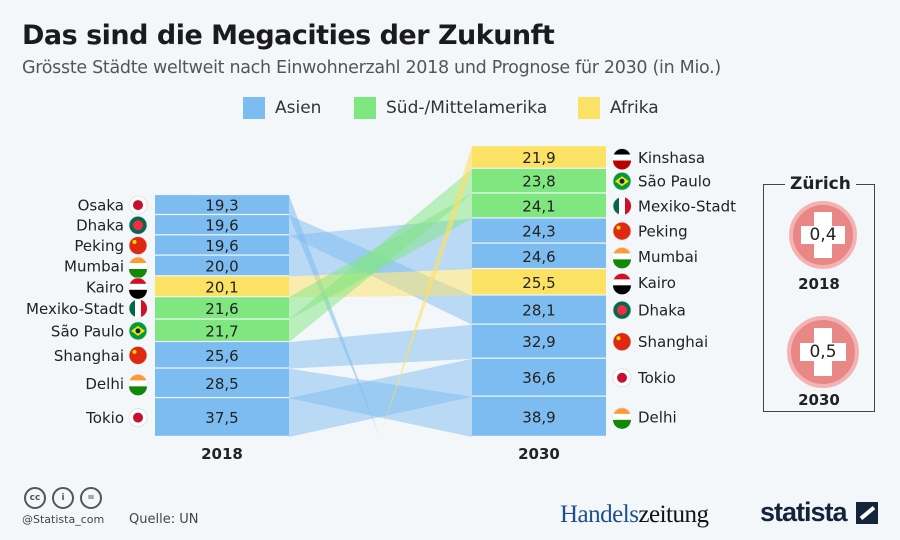  What do you see at coordinates (538, 158) in the screenshot?
I see `value-label: 21,9` at bounding box center [538, 158].